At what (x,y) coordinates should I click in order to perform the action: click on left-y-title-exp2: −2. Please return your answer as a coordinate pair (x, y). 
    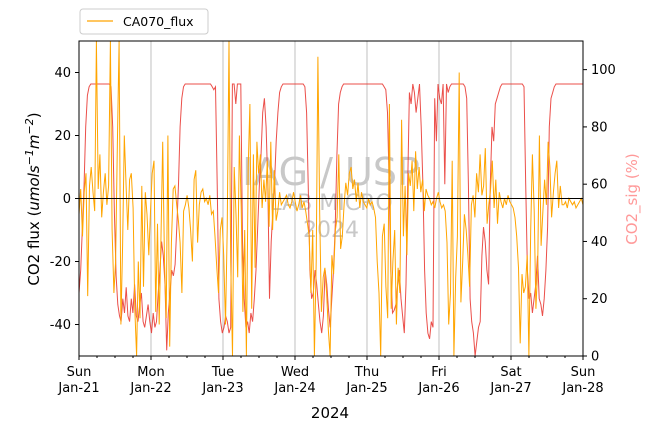
    Looking at the image, I should click on (29, 126).